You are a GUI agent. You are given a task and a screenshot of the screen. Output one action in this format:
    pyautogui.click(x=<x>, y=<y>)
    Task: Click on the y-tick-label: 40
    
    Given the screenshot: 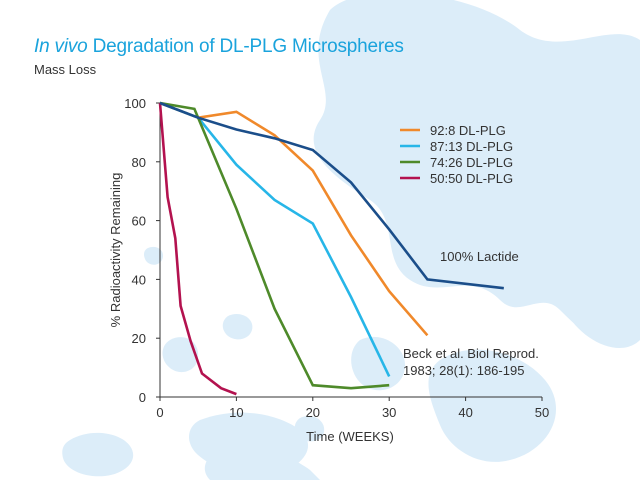 What is the action you would take?
    pyautogui.click(x=139, y=279)
    